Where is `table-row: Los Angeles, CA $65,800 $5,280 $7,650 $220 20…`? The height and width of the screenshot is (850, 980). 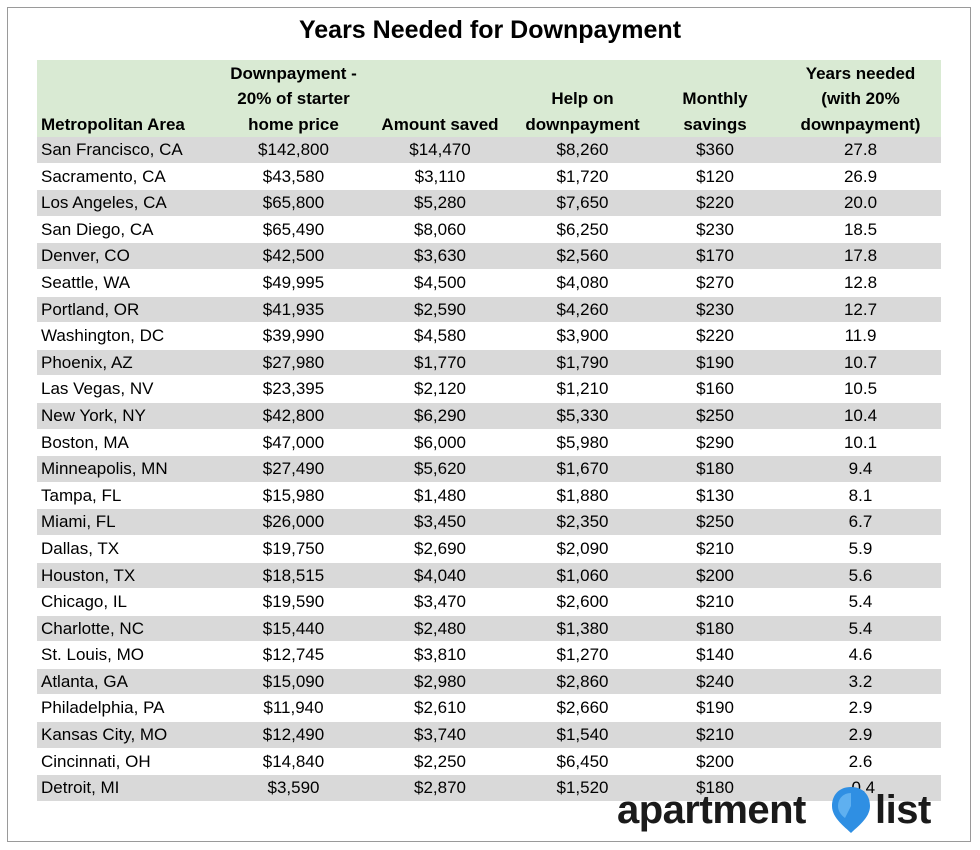 table-row: Los Angeles, CA $65,800 $5,280 $7,650 $220 20… is located at coordinates (489, 203).